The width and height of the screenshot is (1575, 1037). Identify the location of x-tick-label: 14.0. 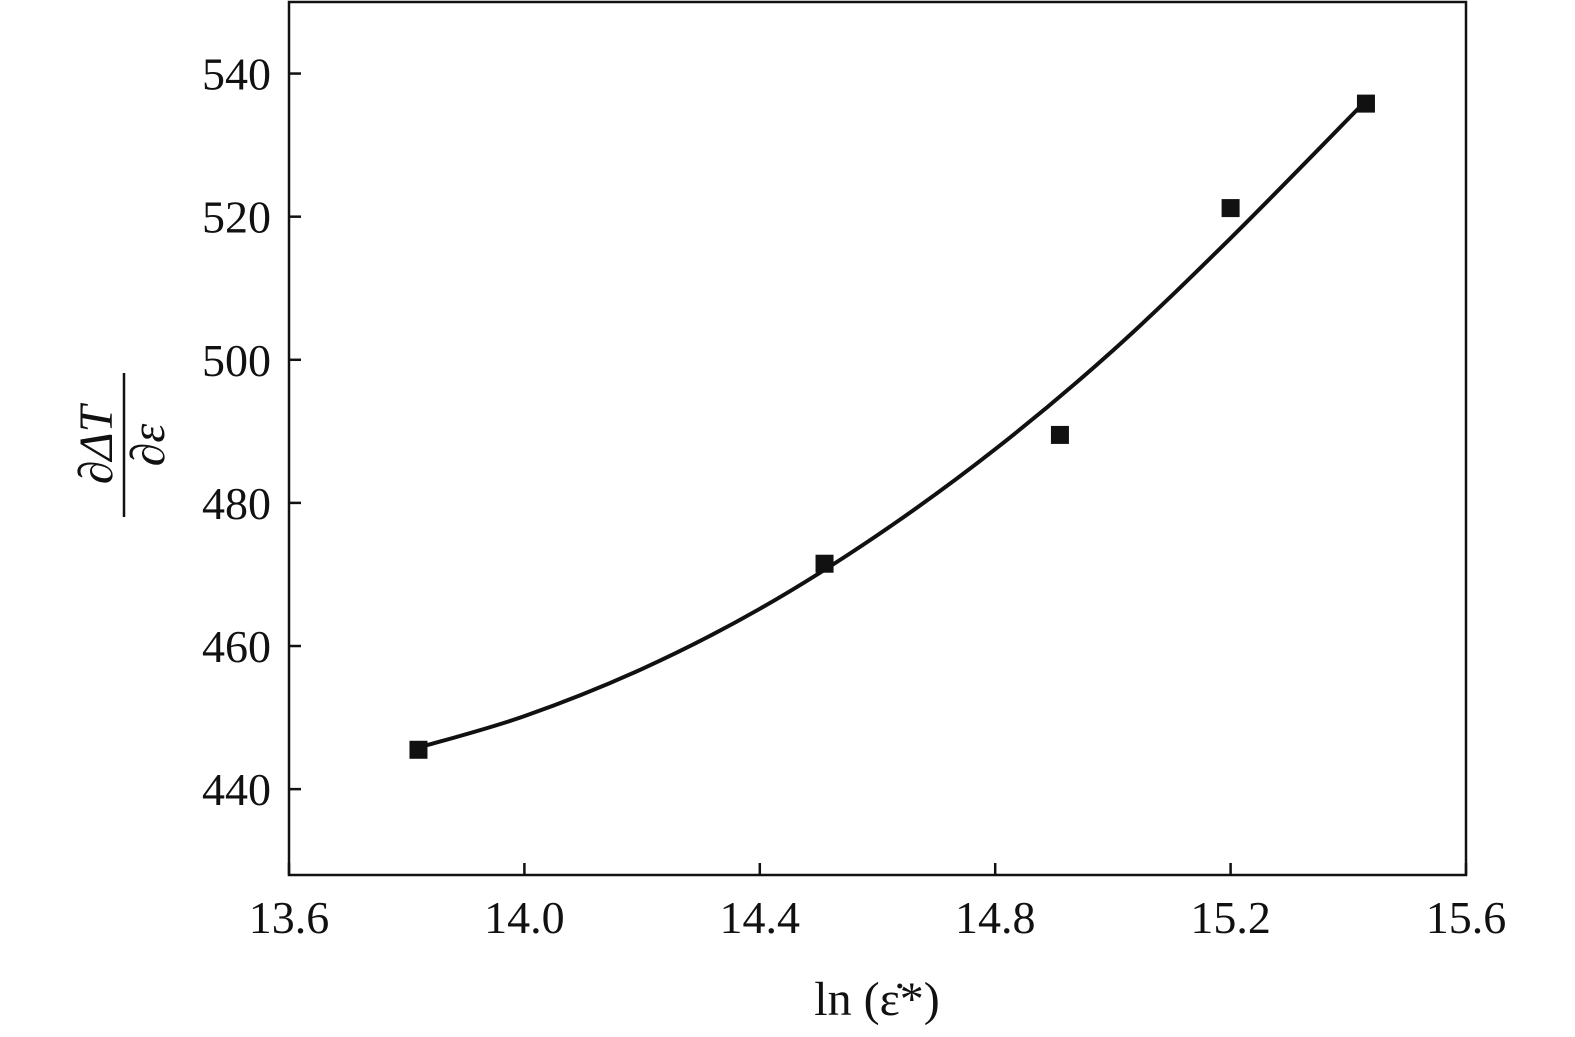
(524, 917).